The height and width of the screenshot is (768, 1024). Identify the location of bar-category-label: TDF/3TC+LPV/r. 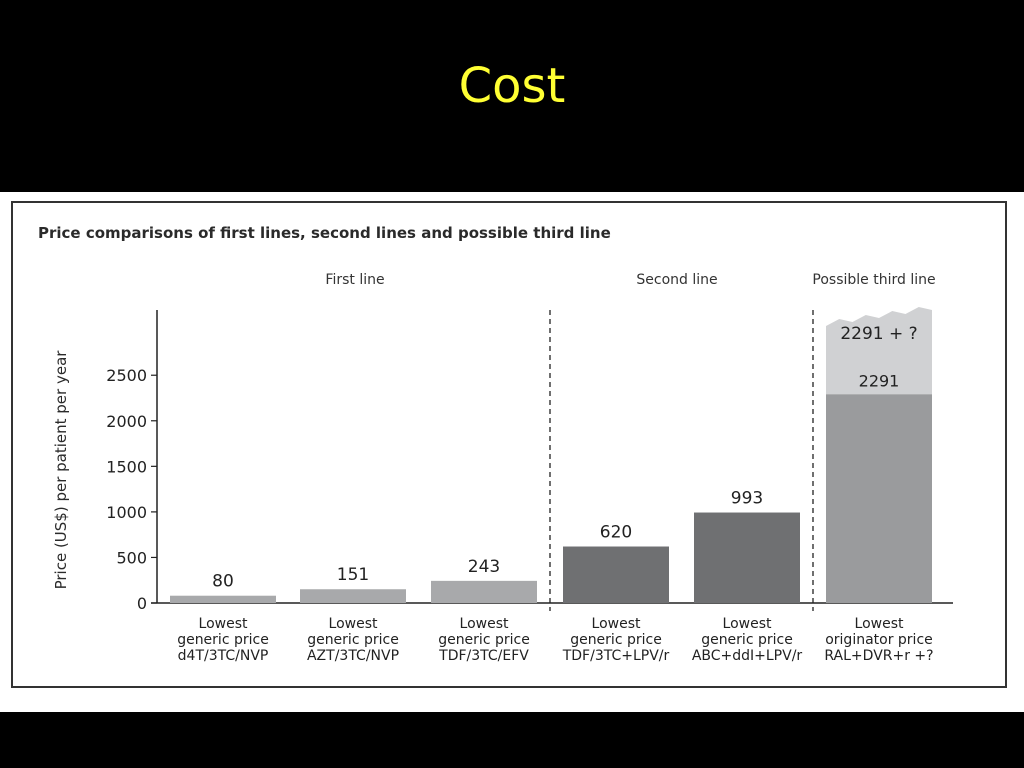
(616, 656).